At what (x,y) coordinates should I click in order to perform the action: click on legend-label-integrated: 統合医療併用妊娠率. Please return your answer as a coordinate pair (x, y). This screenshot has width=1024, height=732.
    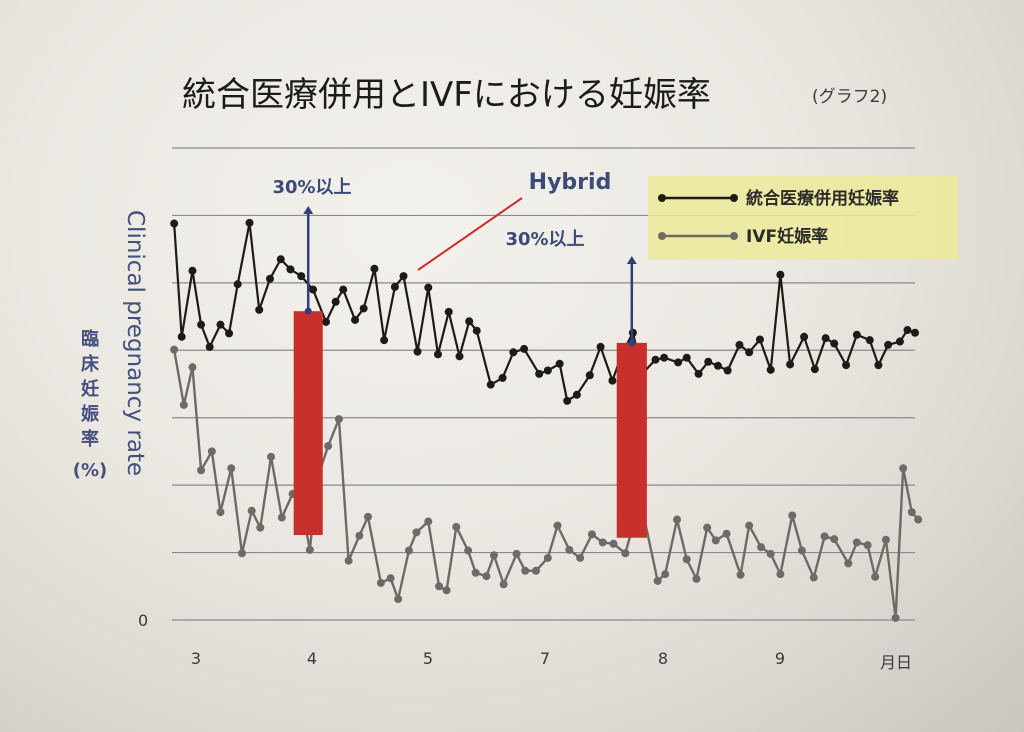
    Looking at the image, I should click on (822, 198).